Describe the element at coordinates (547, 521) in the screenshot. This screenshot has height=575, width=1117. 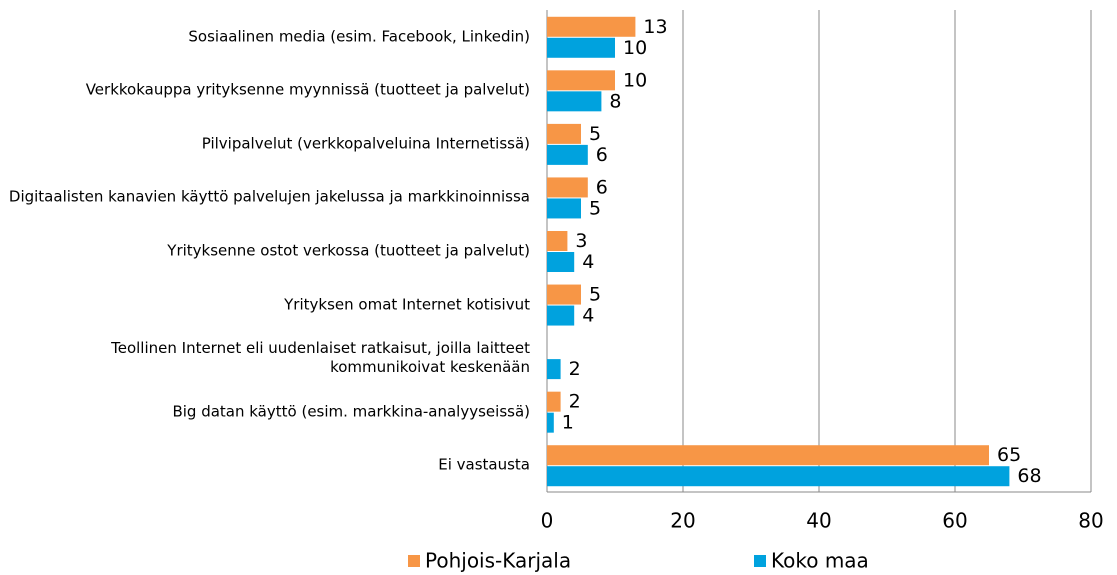
I see `x-tick-label: 0` at that location.